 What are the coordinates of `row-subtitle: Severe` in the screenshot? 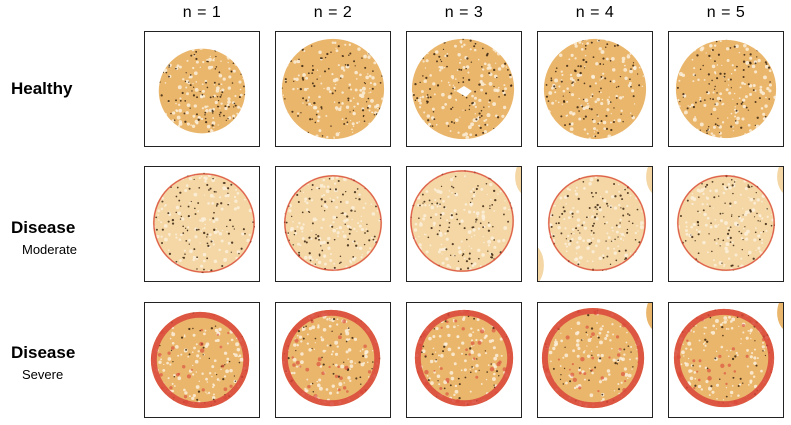 It's located at (43, 374).